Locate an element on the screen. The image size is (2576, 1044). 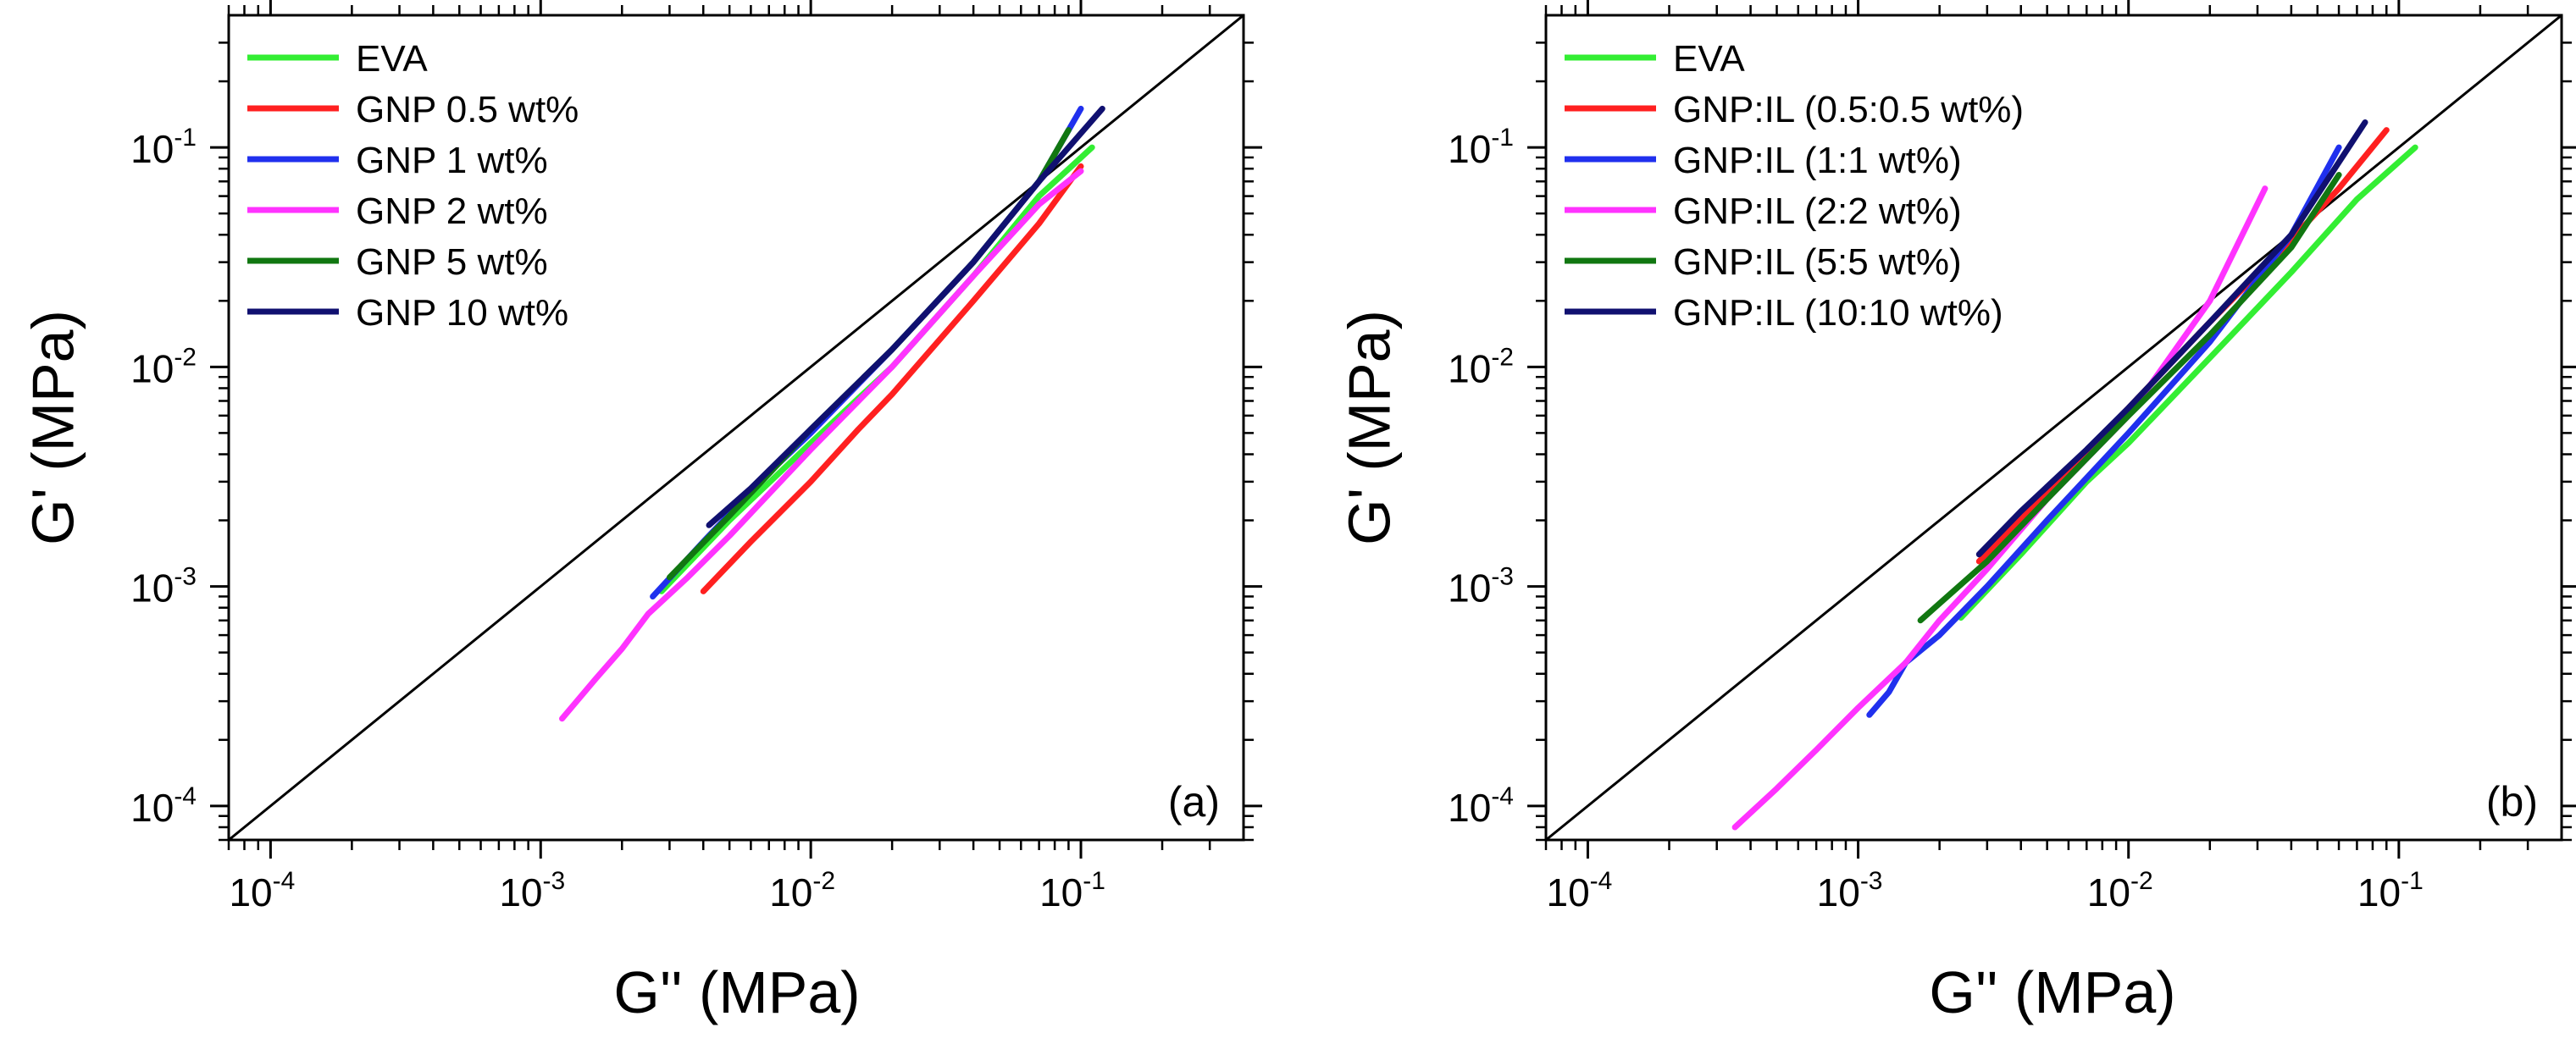
legend-label: GNP 5 wt% is located at coordinates (452, 262).